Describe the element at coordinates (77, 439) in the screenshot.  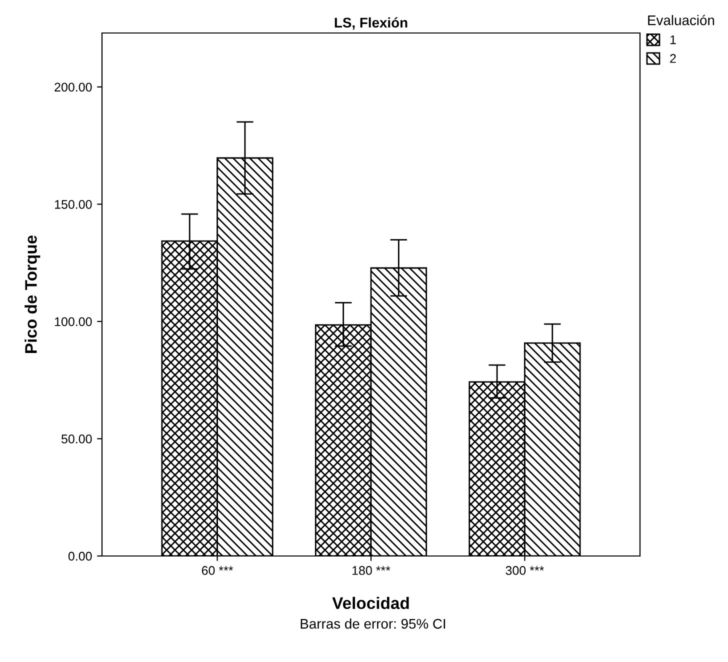
I see `y-tick-label: 50.00` at that location.